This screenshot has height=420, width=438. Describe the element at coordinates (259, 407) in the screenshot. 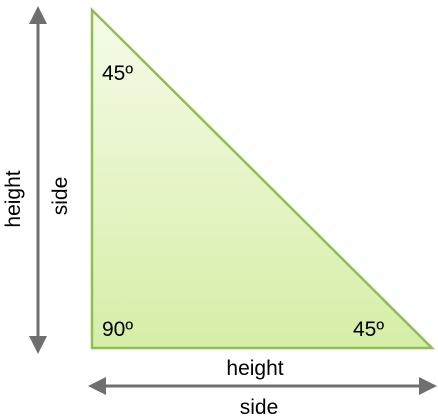

I see `bottom-outer-label: side` at that location.